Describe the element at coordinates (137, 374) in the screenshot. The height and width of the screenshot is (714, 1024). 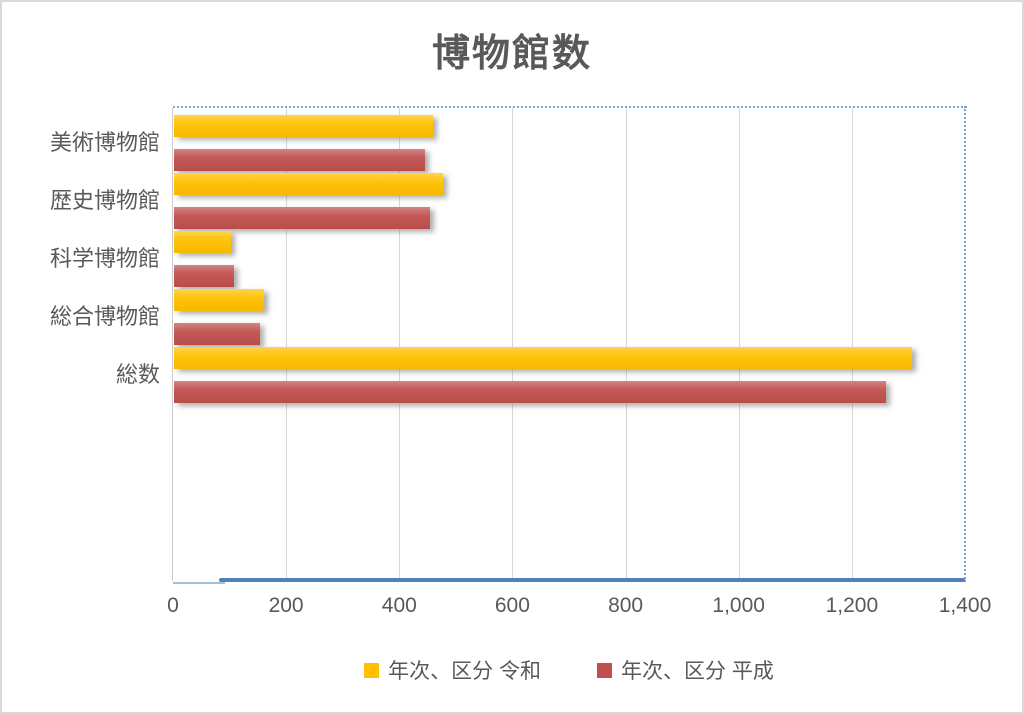
I see `category-label: 総数` at that location.